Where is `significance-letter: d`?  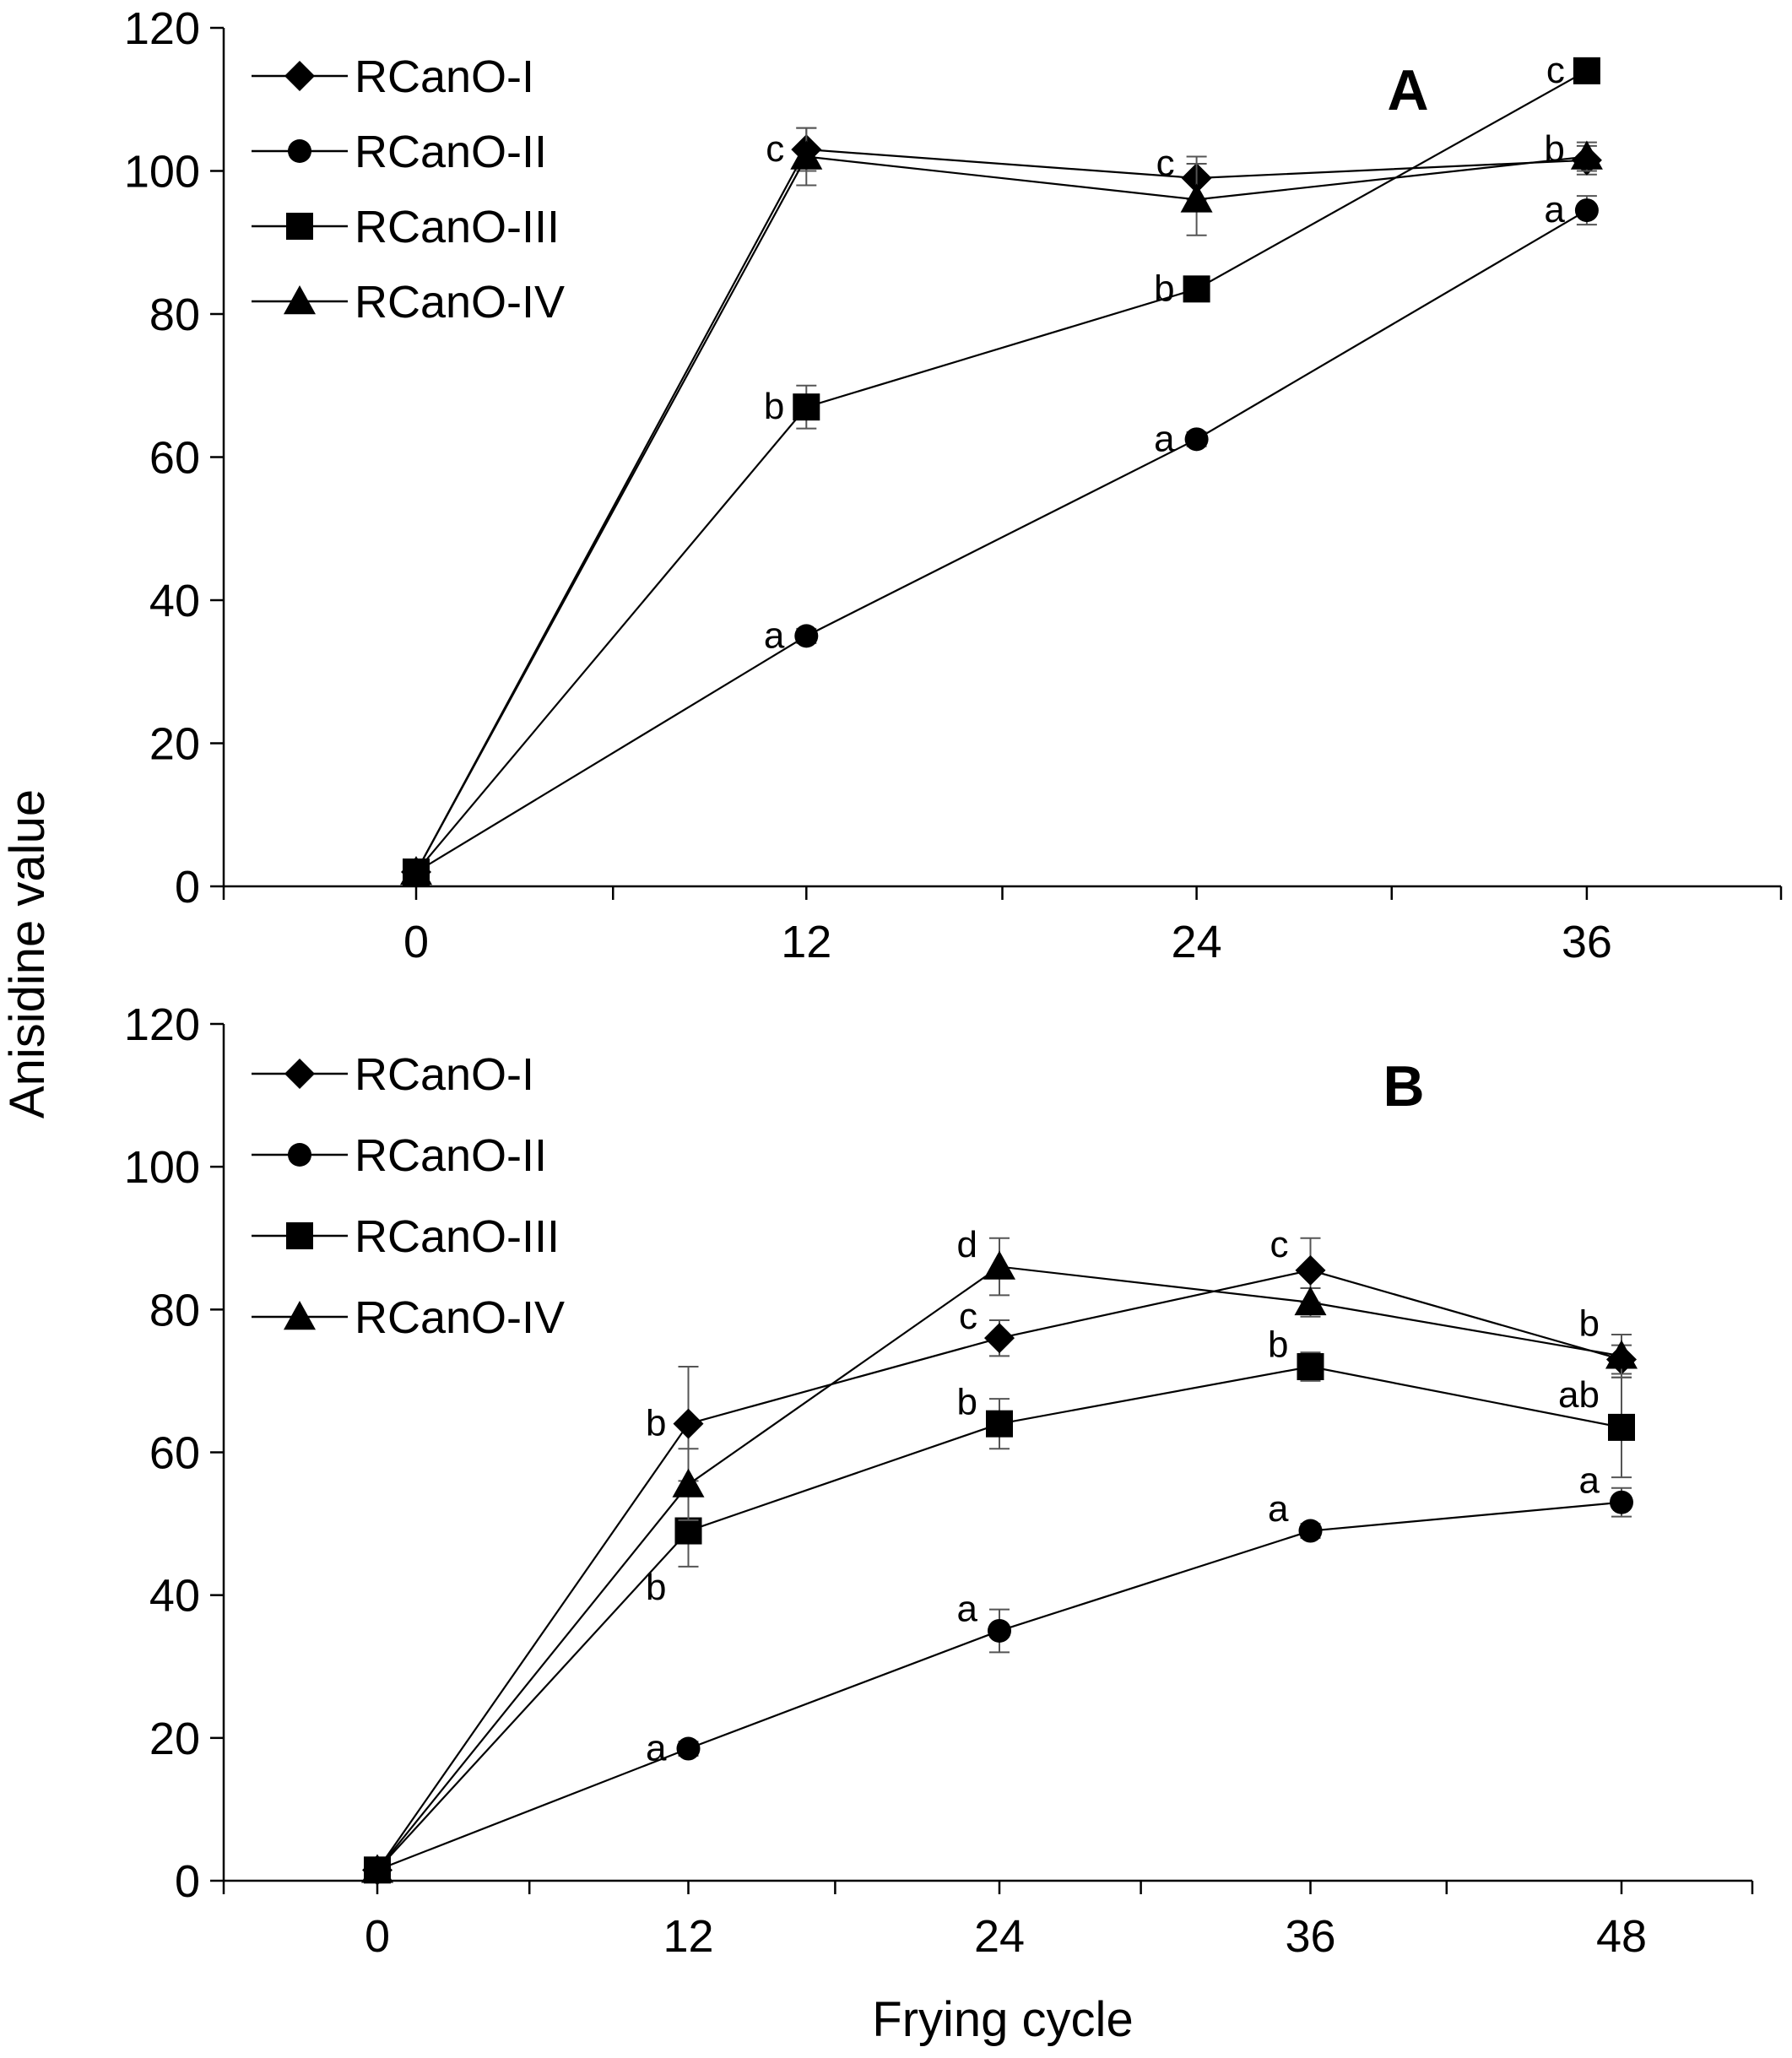
significance-letter: d is located at coordinates (967, 1244).